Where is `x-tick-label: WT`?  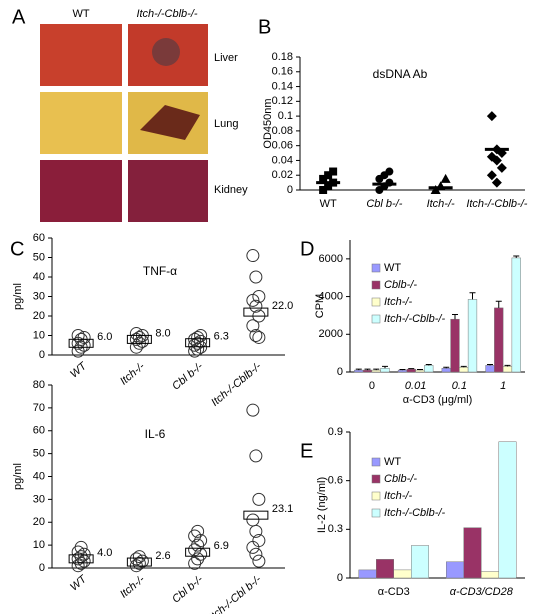 x-tick-label: WT is located at coordinates (328, 204).